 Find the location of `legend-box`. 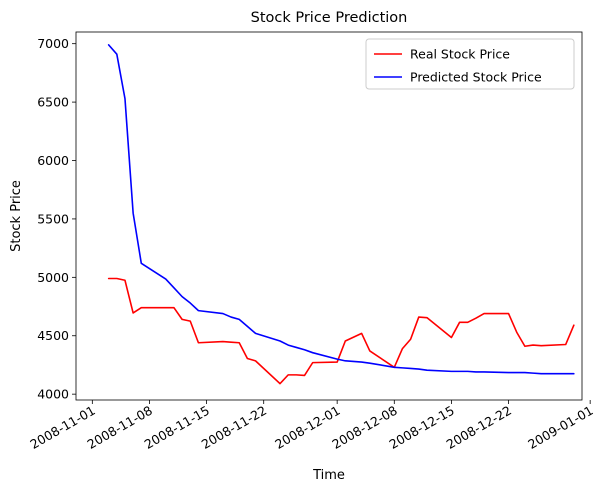

legend-box is located at coordinates (470, 64).